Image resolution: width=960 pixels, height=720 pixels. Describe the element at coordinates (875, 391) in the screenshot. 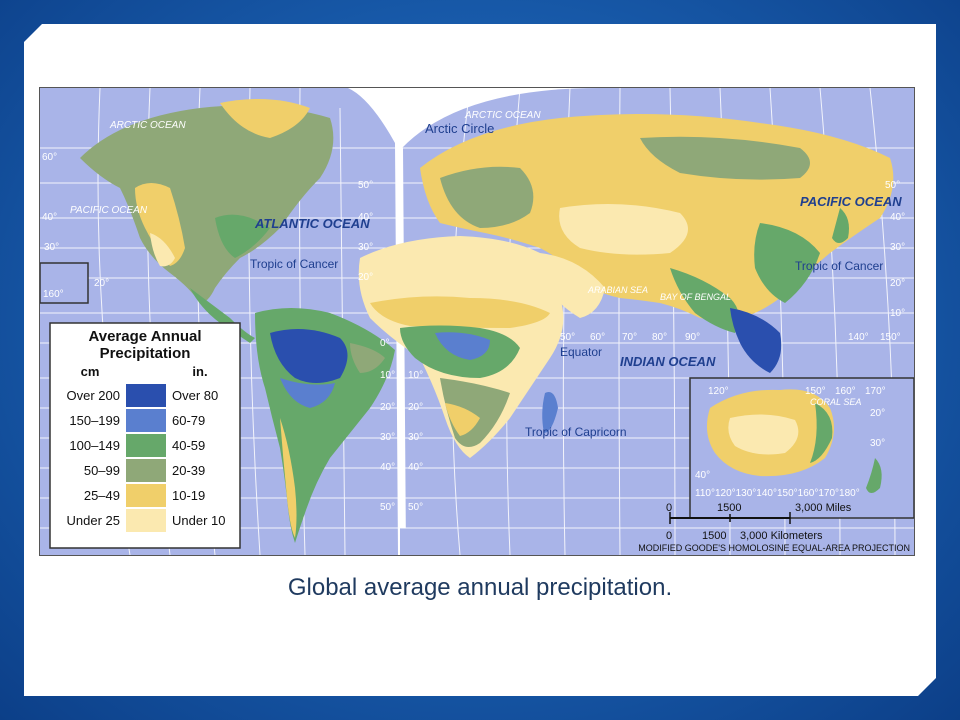

I see `lon-au-170: 170°` at that location.